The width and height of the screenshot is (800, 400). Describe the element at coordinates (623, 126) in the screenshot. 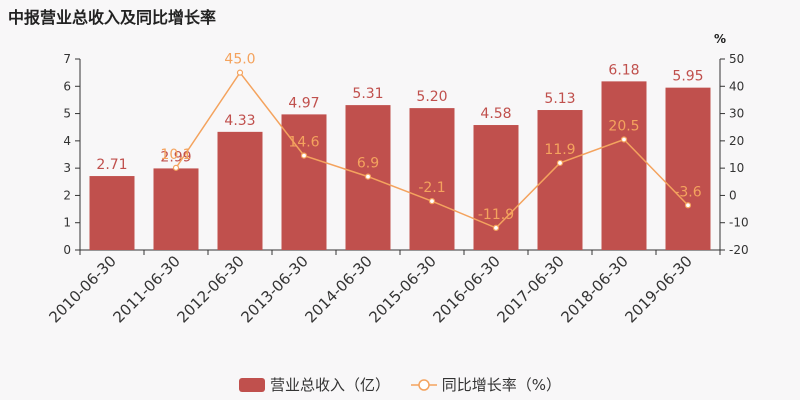

I see `growth-value-label: 20.5` at that location.